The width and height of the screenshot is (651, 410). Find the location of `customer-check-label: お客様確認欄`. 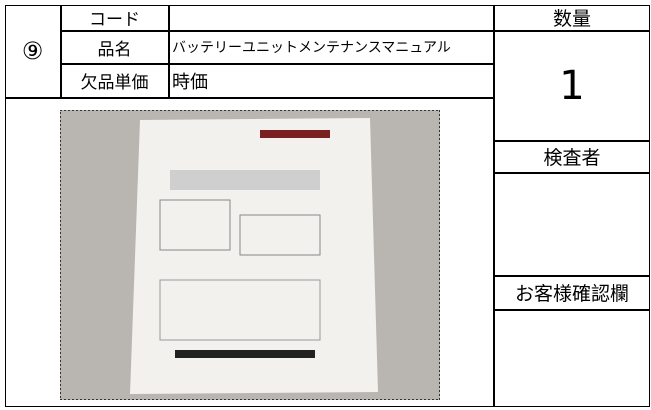

customer-check-label: お客様確認欄 is located at coordinates (571, 294).